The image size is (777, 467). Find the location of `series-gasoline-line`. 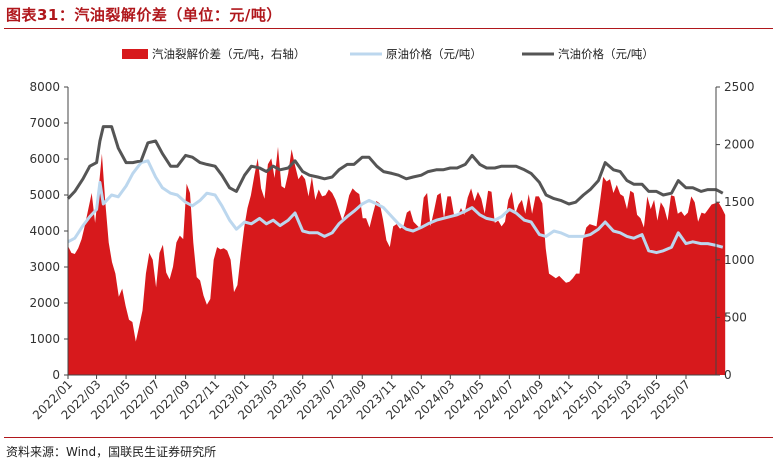

series-gasoline-line is located at coordinates (395, 165).